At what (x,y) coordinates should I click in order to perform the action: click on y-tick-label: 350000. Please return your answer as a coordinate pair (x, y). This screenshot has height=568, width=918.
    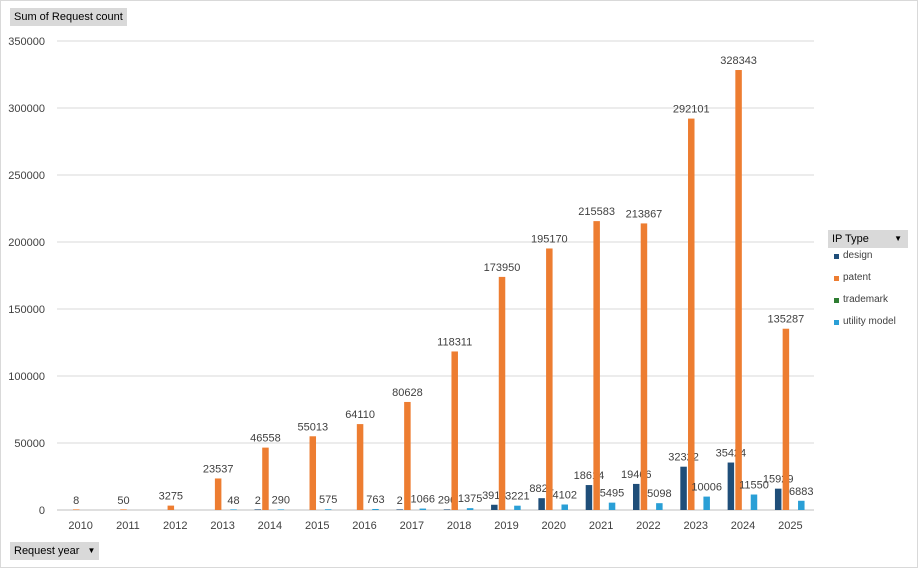
    Looking at the image, I should click on (26, 42).